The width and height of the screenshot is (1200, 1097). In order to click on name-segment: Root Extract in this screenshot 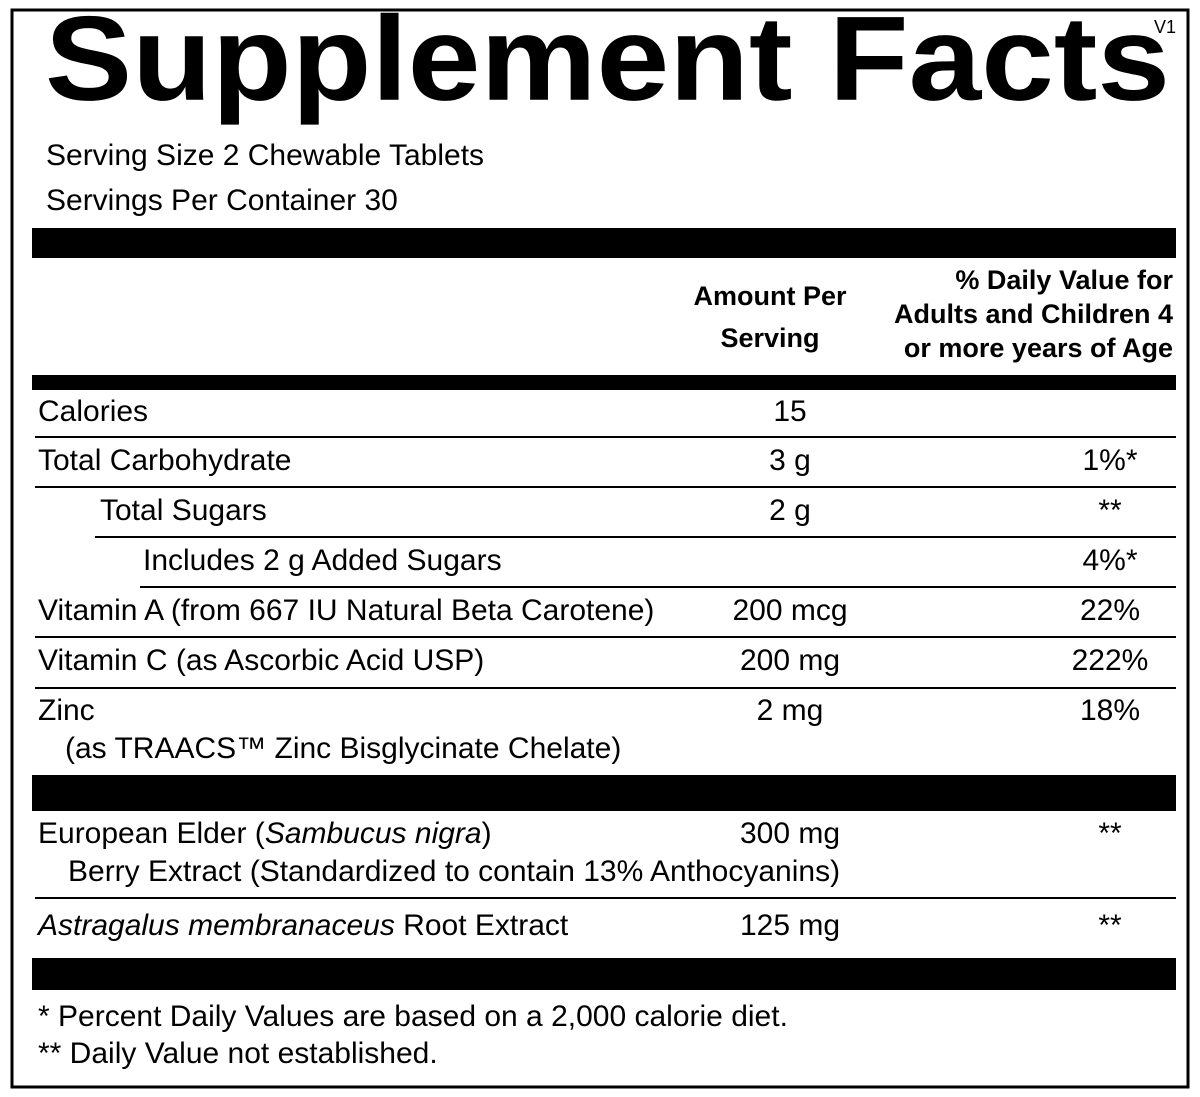, I will do `click(482, 925)`.